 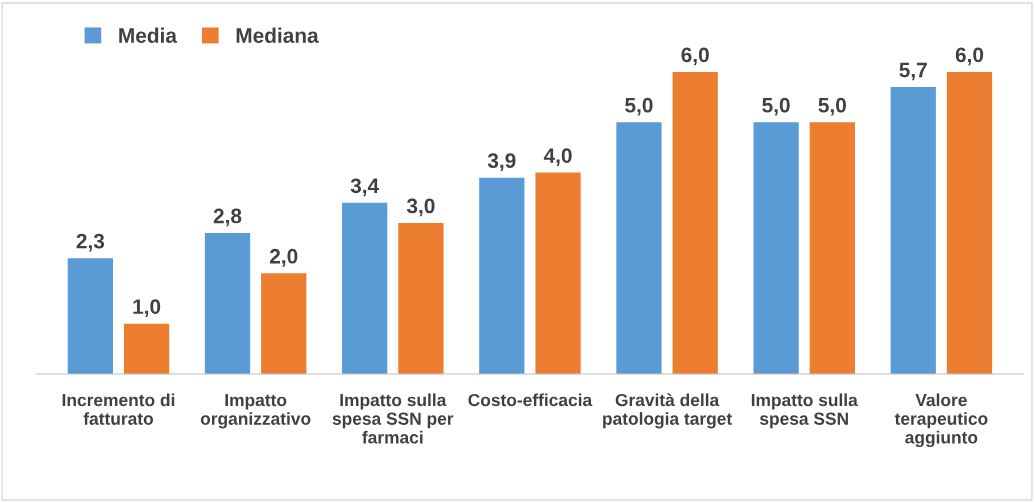 What do you see at coordinates (530, 400) in the screenshot?
I see `x-tick-label: Costo-efficacia` at bounding box center [530, 400].